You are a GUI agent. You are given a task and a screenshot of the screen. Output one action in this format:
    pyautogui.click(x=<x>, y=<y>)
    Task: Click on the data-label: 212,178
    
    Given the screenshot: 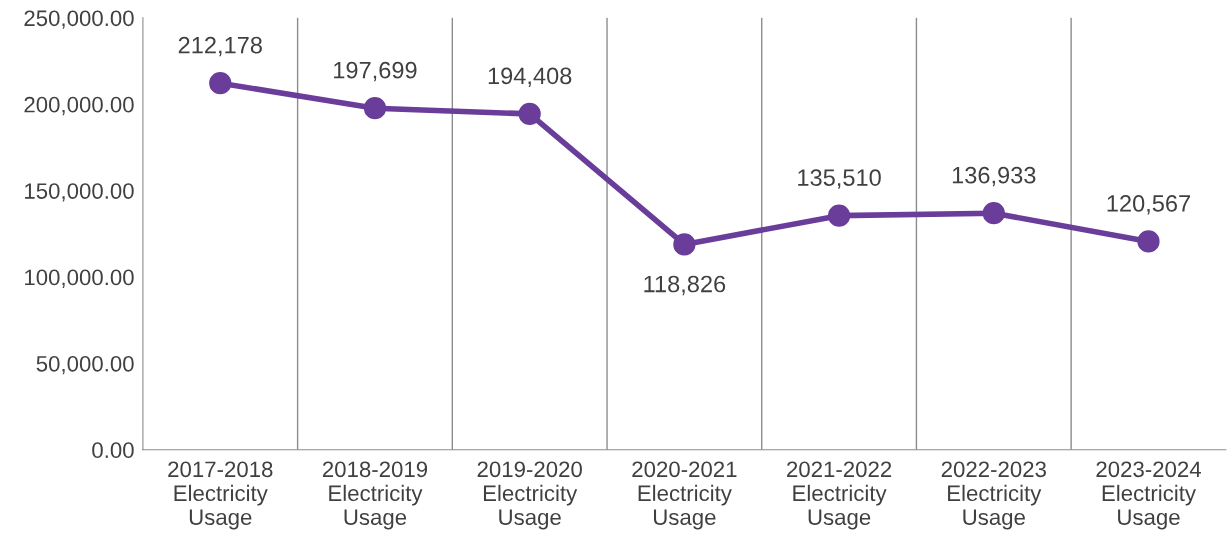 What is the action you would take?
    pyautogui.click(x=220, y=46)
    